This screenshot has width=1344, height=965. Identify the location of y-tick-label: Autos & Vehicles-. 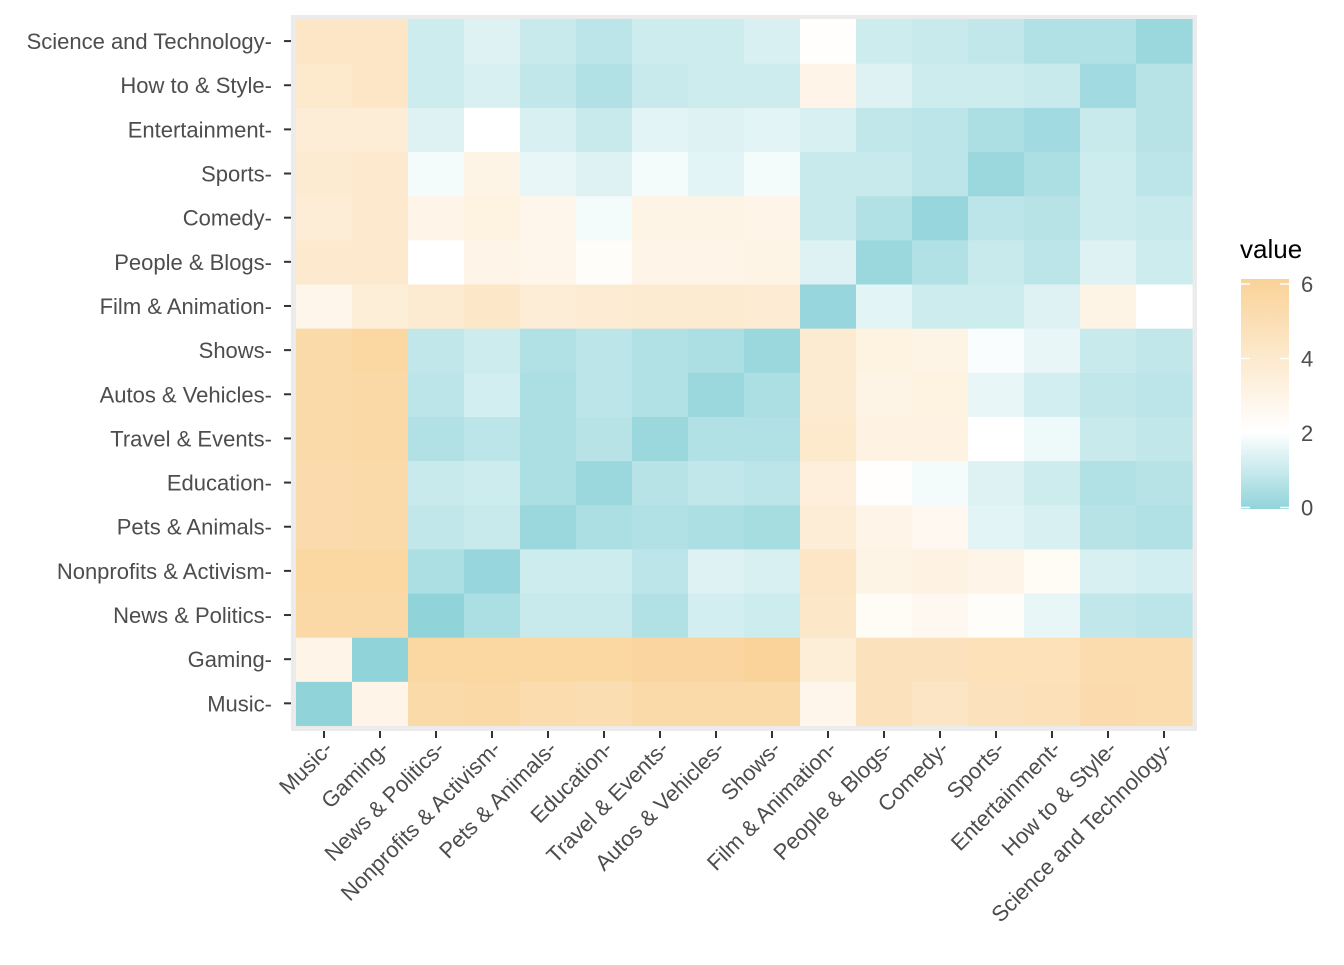
(186, 394).